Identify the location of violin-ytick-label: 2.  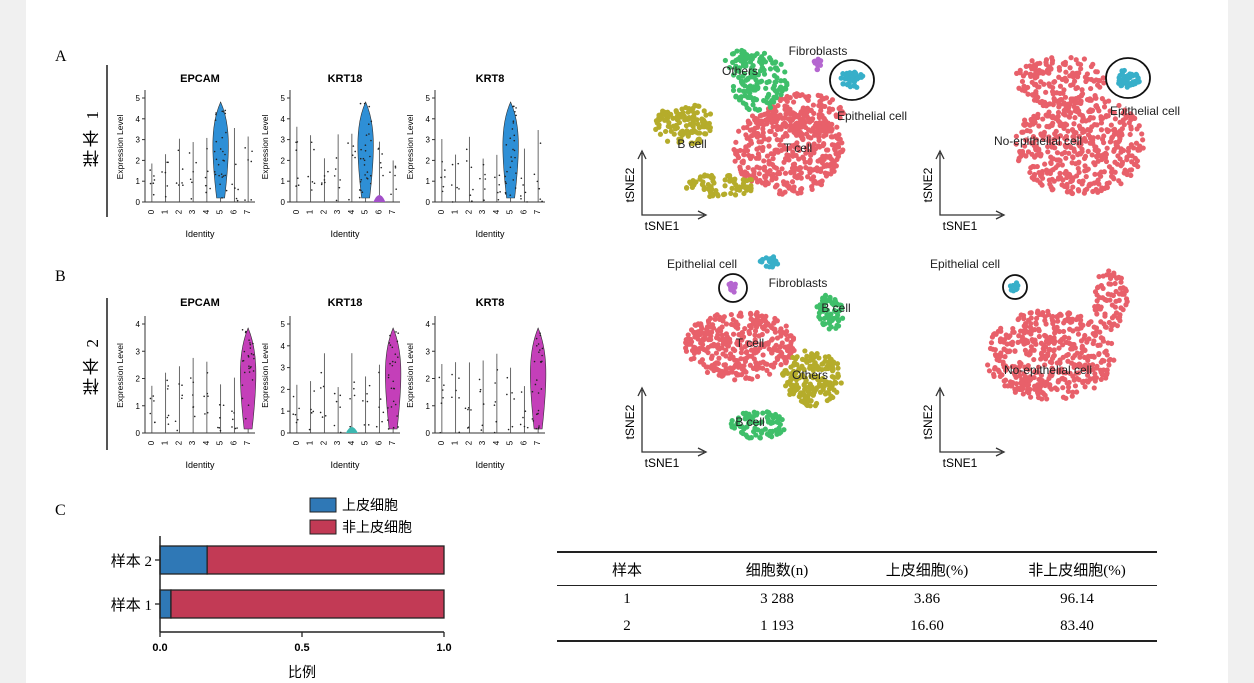
(138, 379).